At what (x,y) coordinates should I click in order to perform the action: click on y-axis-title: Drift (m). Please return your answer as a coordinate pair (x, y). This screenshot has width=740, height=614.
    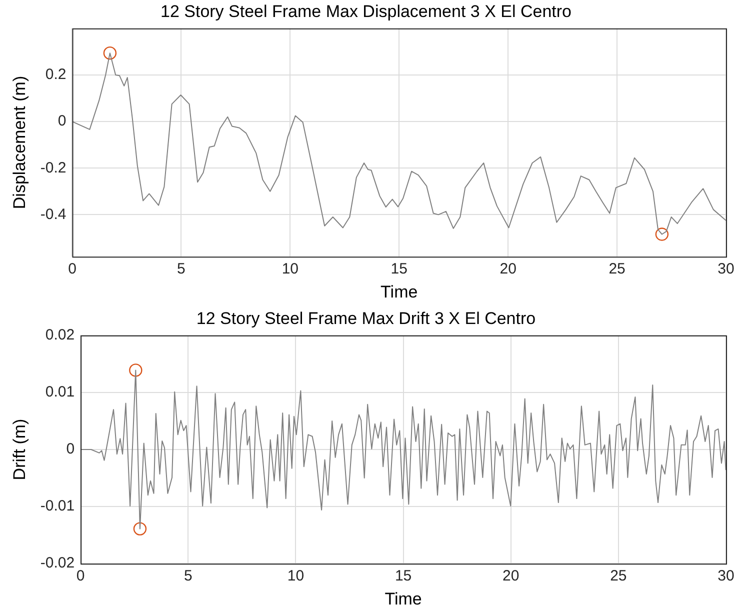
    Looking at the image, I should click on (19, 449).